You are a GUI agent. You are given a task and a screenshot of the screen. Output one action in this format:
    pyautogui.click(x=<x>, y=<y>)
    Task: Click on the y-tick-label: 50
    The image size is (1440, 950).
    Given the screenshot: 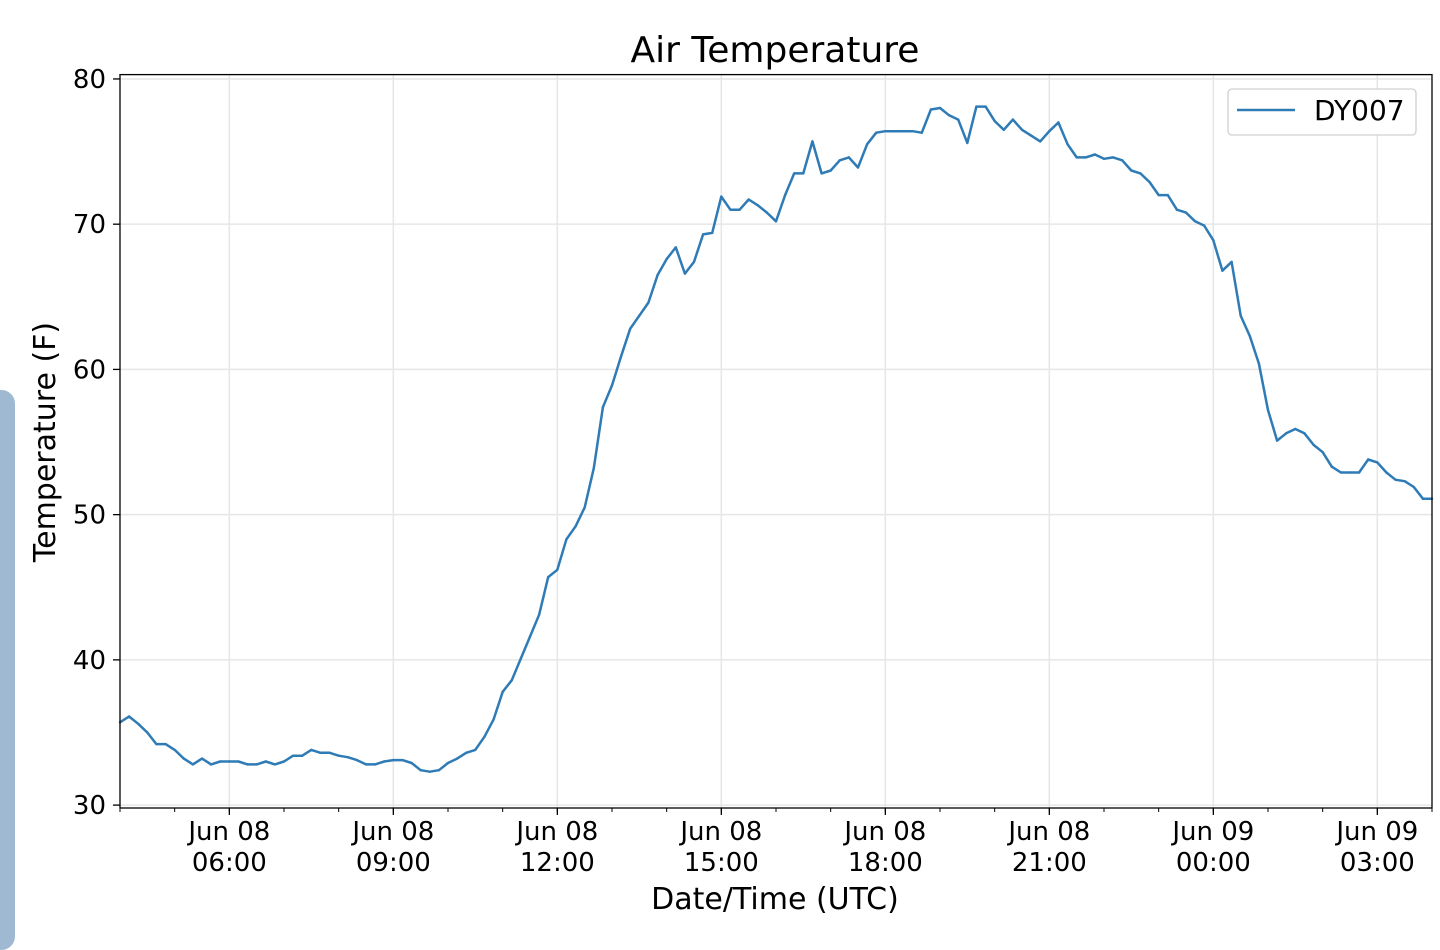 What is the action you would take?
    pyautogui.click(x=89, y=516)
    